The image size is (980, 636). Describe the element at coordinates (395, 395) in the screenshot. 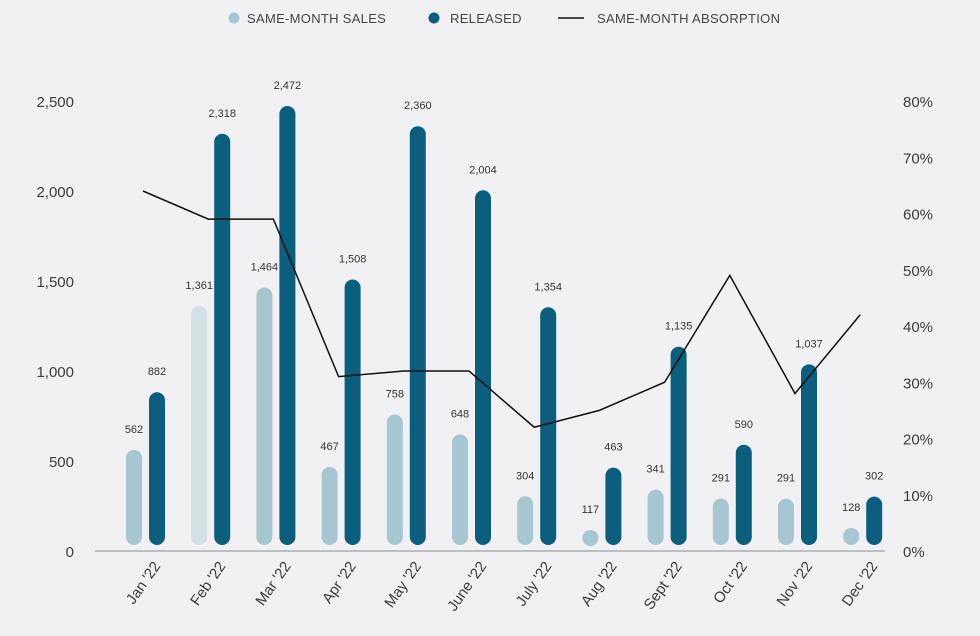

I see `data-label-same-month-sales: 758` at that location.